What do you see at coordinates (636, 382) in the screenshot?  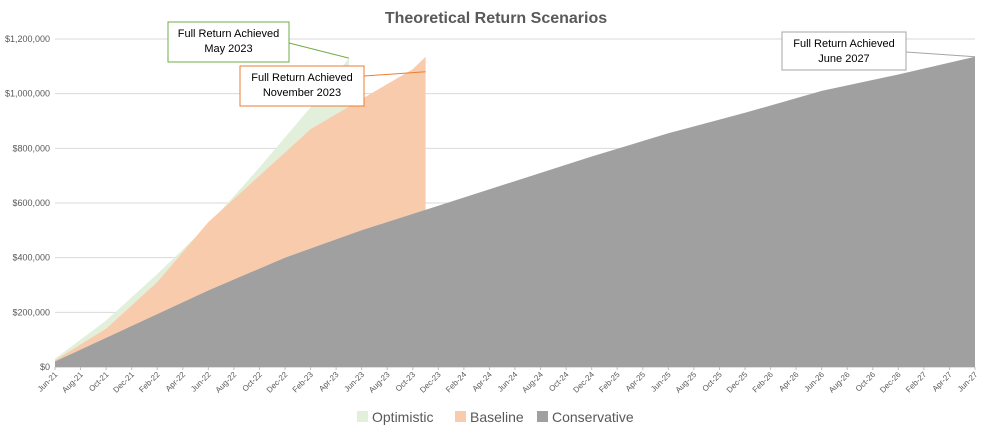 I see `x-tick-label: Apr-25` at bounding box center [636, 382].